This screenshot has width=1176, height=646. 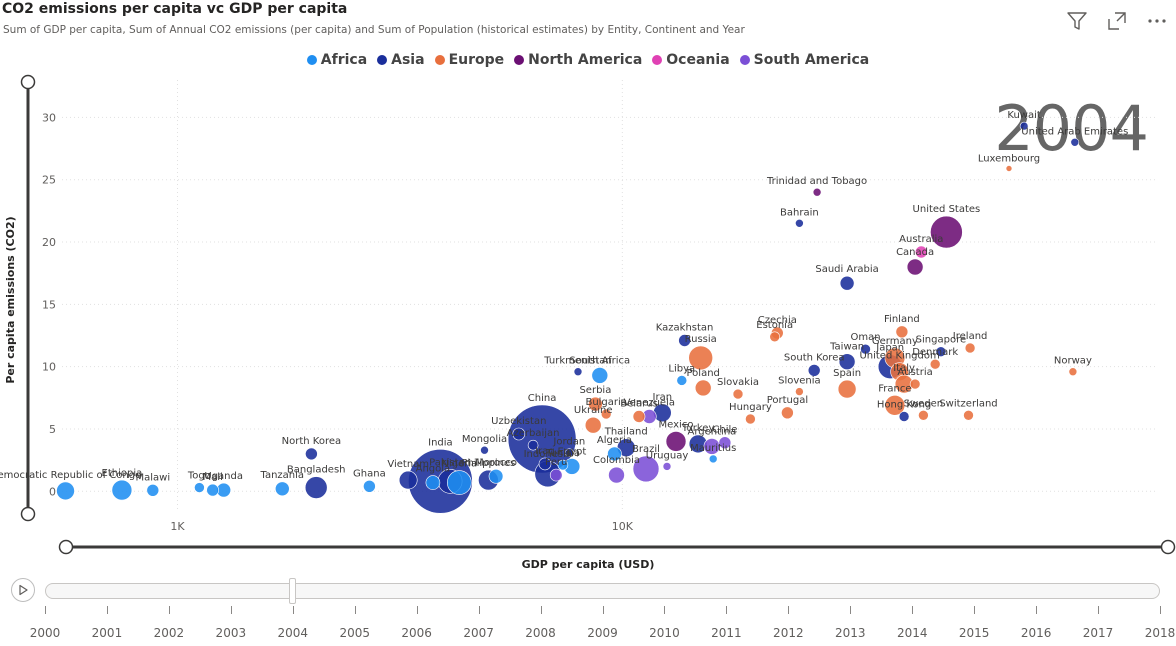 What do you see at coordinates (1157, 21) in the screenshot?
I see `more-options-button` at bounding box center [1157, 21].